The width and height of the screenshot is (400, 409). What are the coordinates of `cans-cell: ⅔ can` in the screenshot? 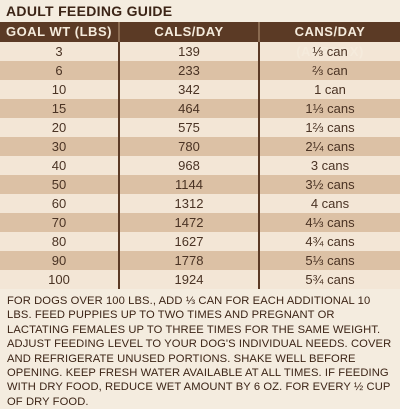 It's located at (330, 70).